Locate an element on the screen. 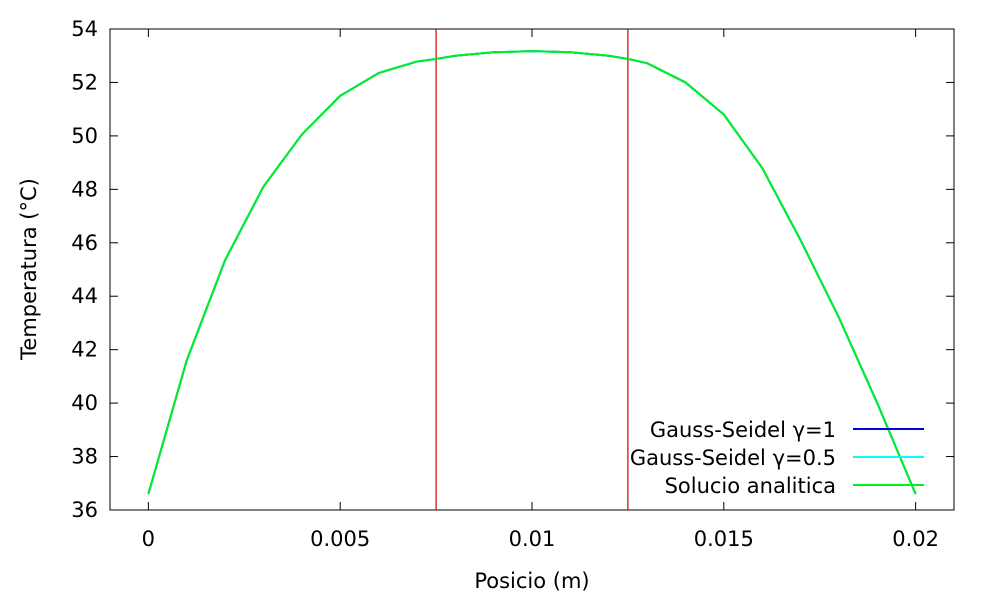 This screenshot has height=600, width=1000. y-tick-label: 44 is located at coordinates (84, 296).